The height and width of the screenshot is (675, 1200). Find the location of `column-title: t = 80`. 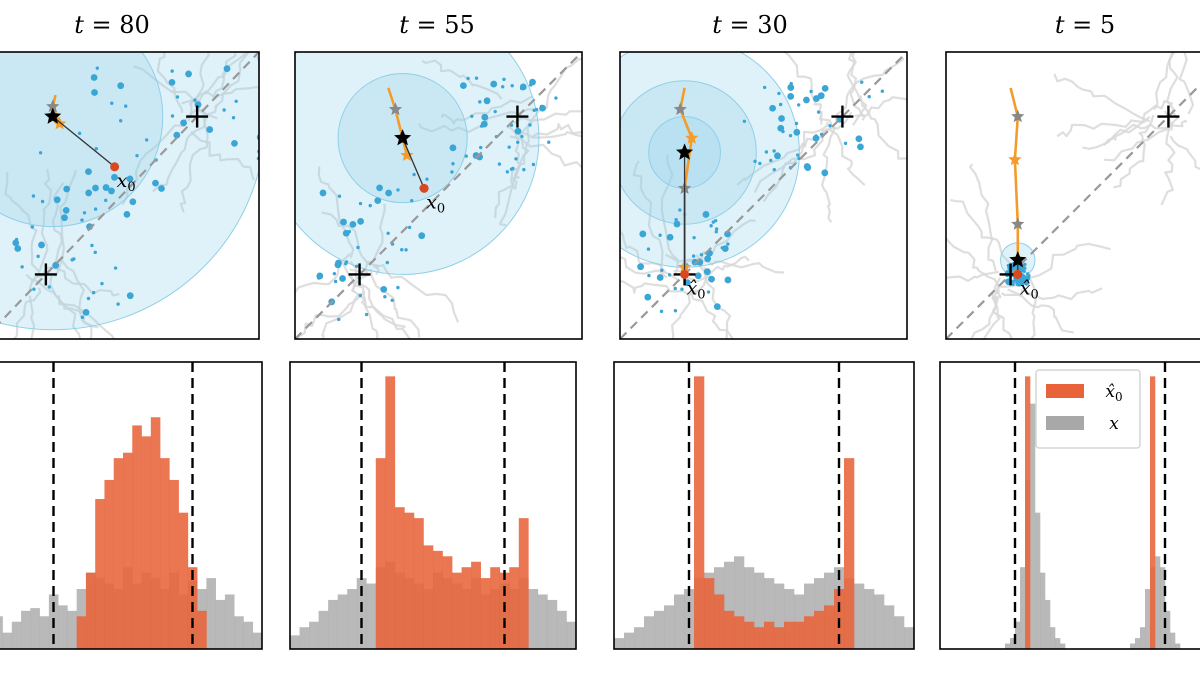

column-title: t = 80 is located at coordinates (112, 25).